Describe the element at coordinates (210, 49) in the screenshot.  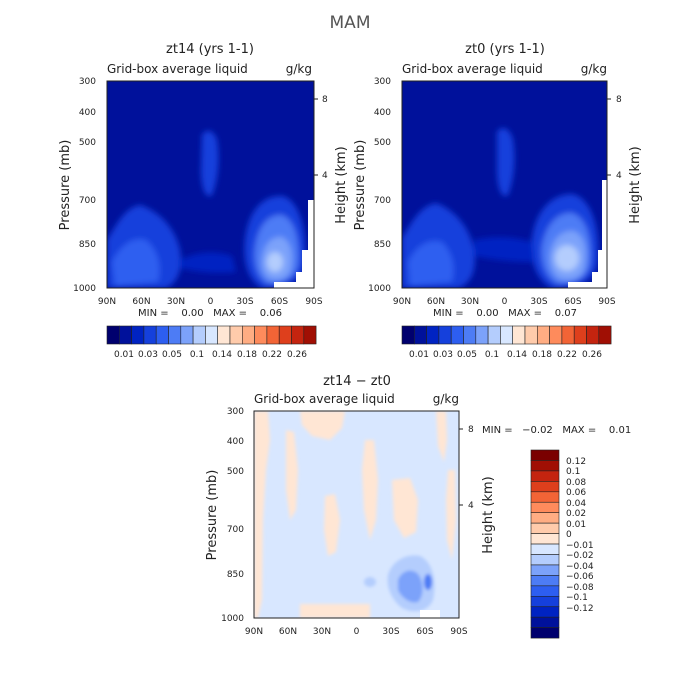
I see `panel-title: zt14 (yrs 1-1)` at that location.